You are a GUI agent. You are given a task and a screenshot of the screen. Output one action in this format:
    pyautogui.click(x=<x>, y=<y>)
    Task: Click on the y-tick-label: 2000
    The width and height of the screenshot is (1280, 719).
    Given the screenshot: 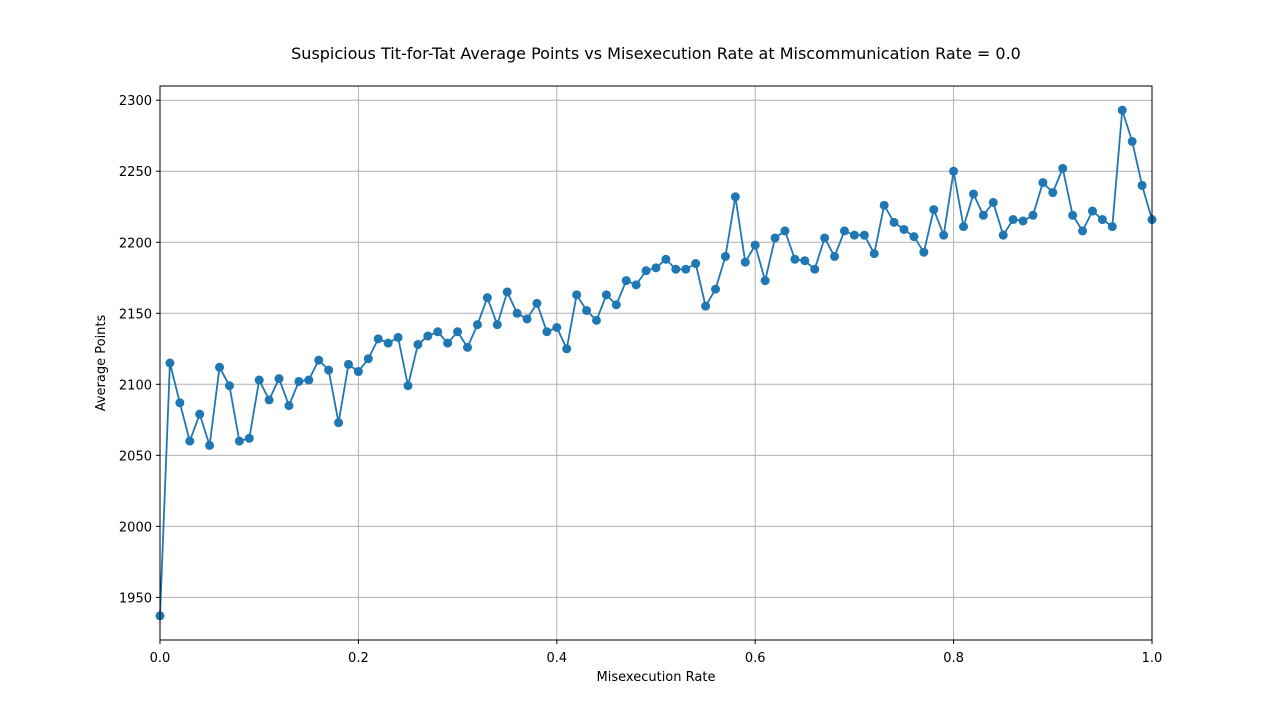 What is the action you would take?
    pyautogui.click(x=135, y=527)
    